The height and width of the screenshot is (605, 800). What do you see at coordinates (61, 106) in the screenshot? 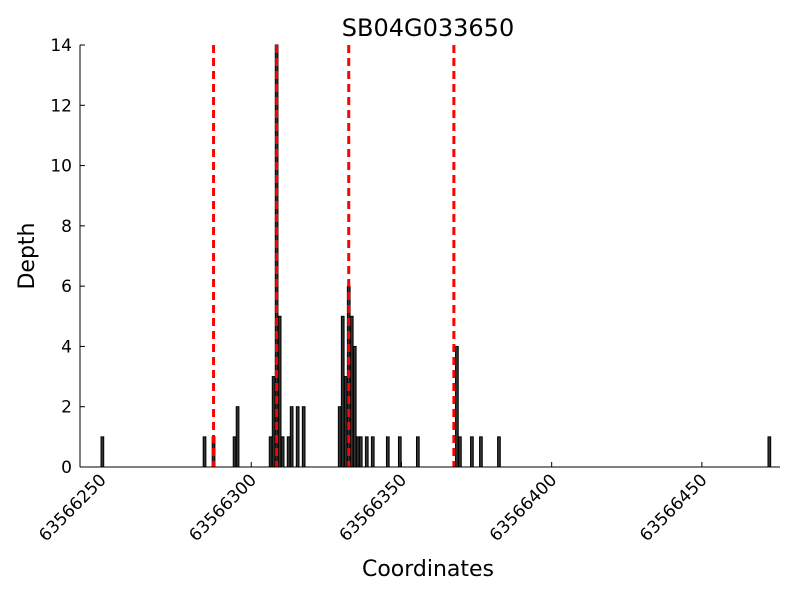
I see `y-tick-label: 12` at bounding box center [61, 106].